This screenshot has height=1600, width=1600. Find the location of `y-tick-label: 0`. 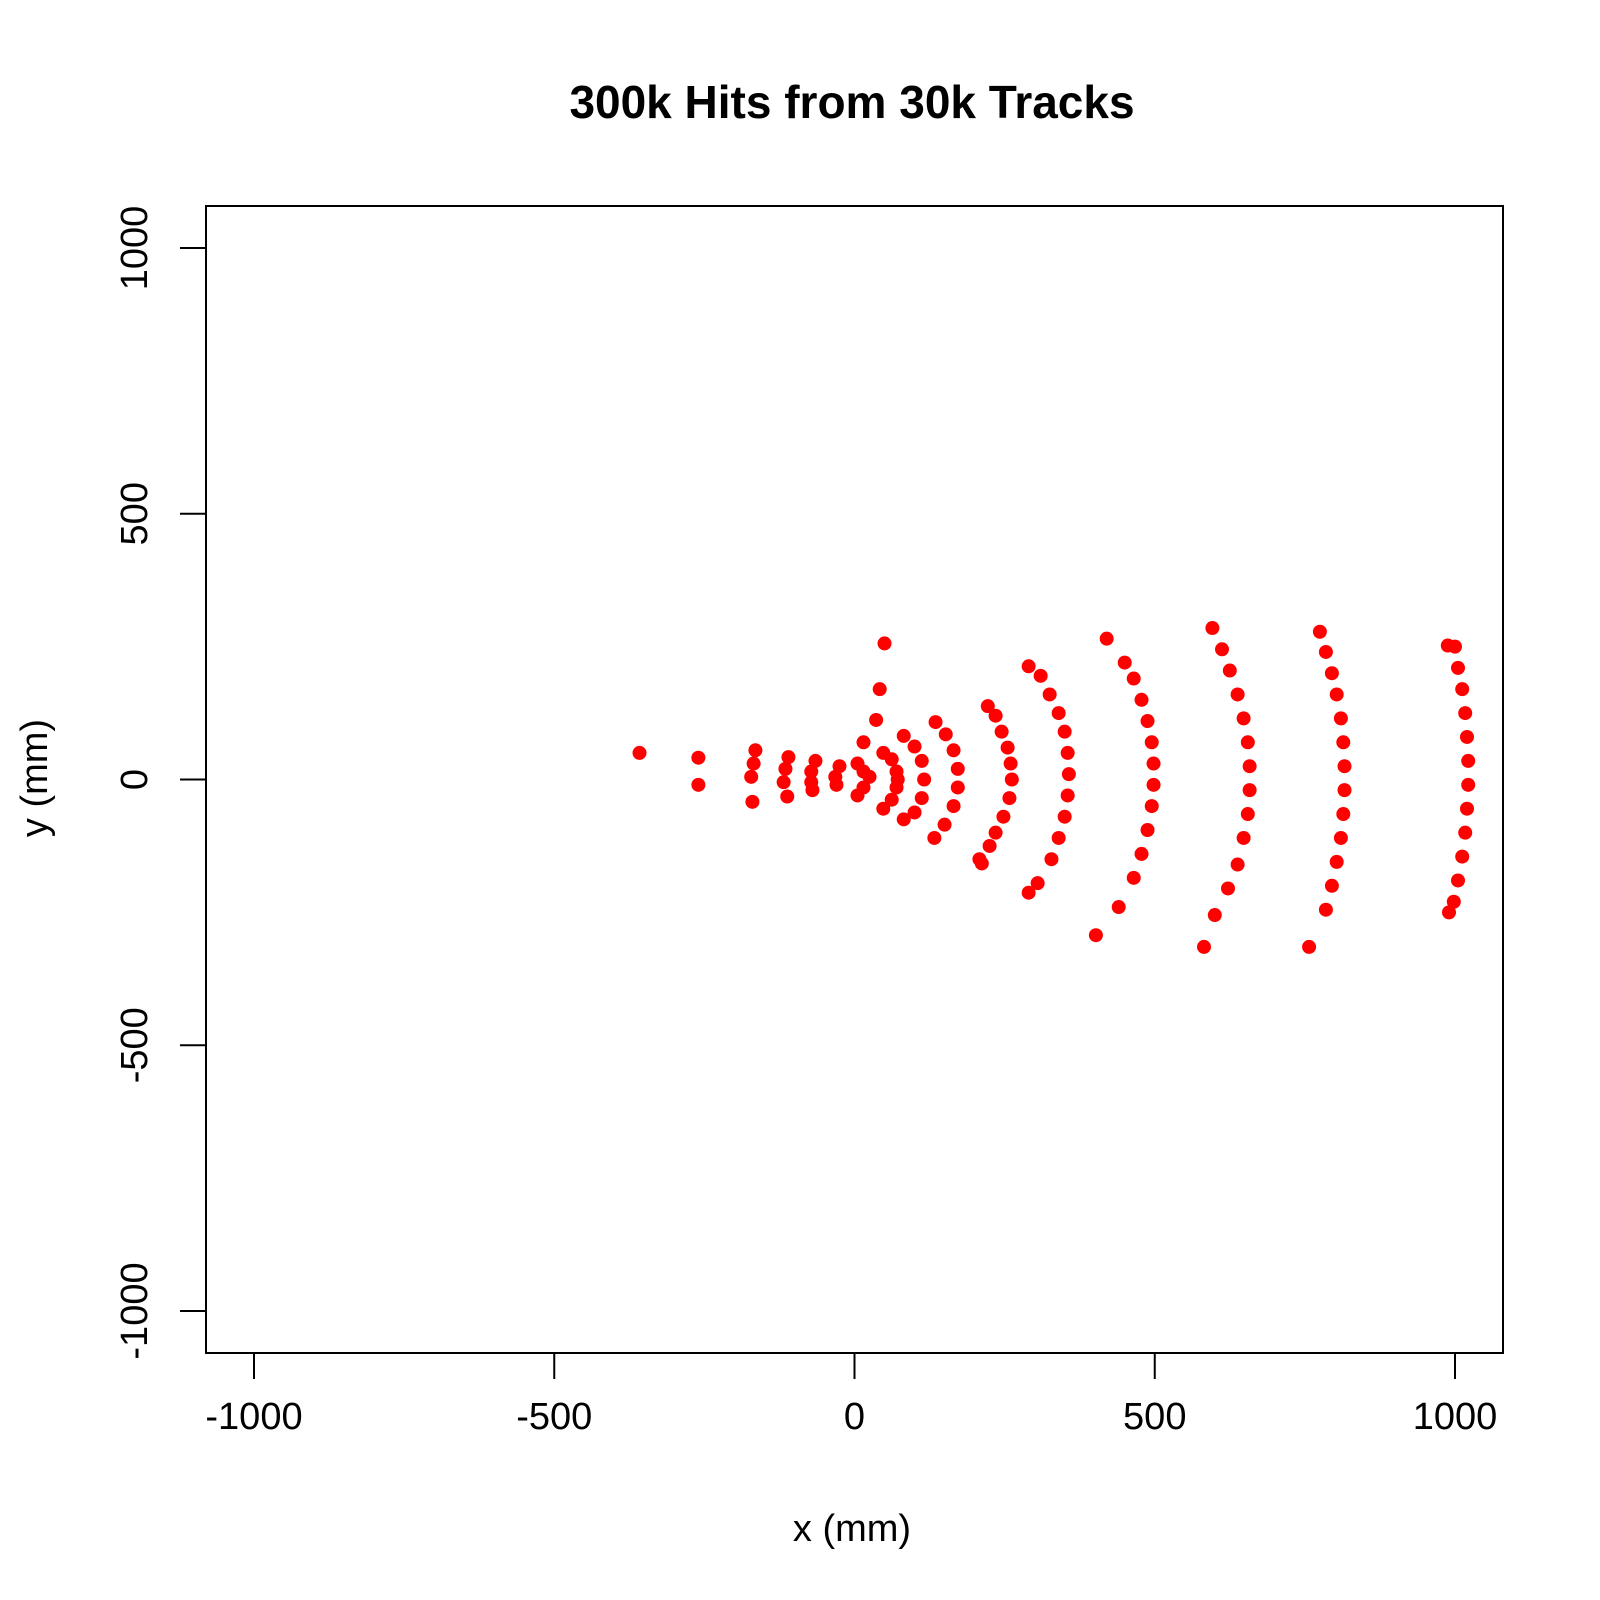

y-tick-label: 0 is located at coordinates (135, 779).